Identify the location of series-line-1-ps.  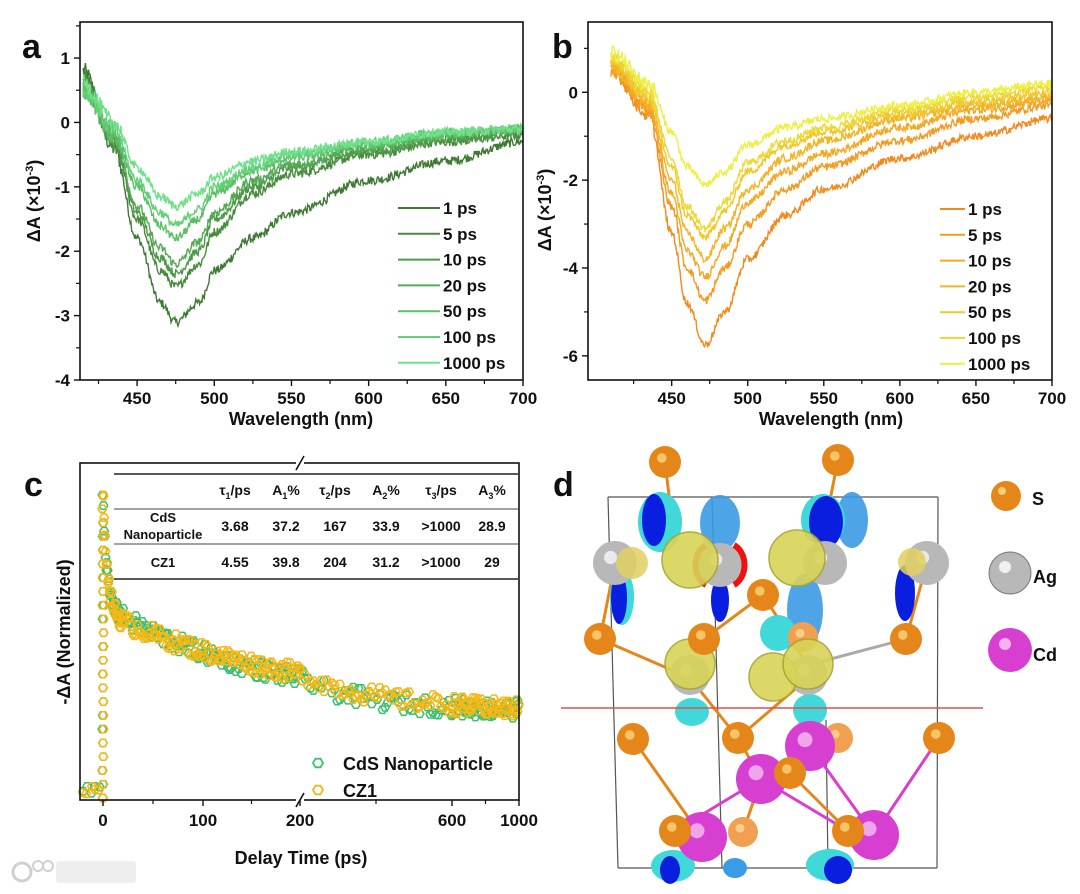
(831, 206).